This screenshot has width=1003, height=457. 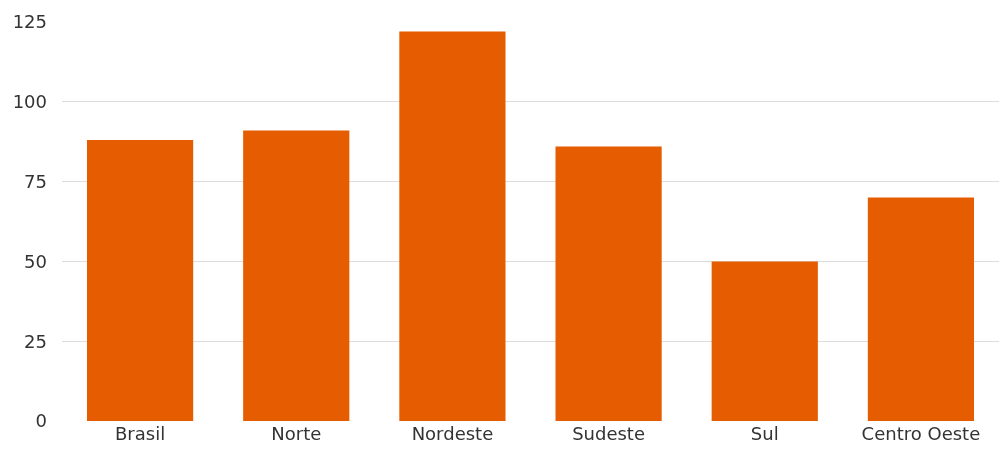 What do you see at coordinates (608, 433) in the screenshot?
I see `x-tick-label: Sudeste` at bounding box center [608, 433].